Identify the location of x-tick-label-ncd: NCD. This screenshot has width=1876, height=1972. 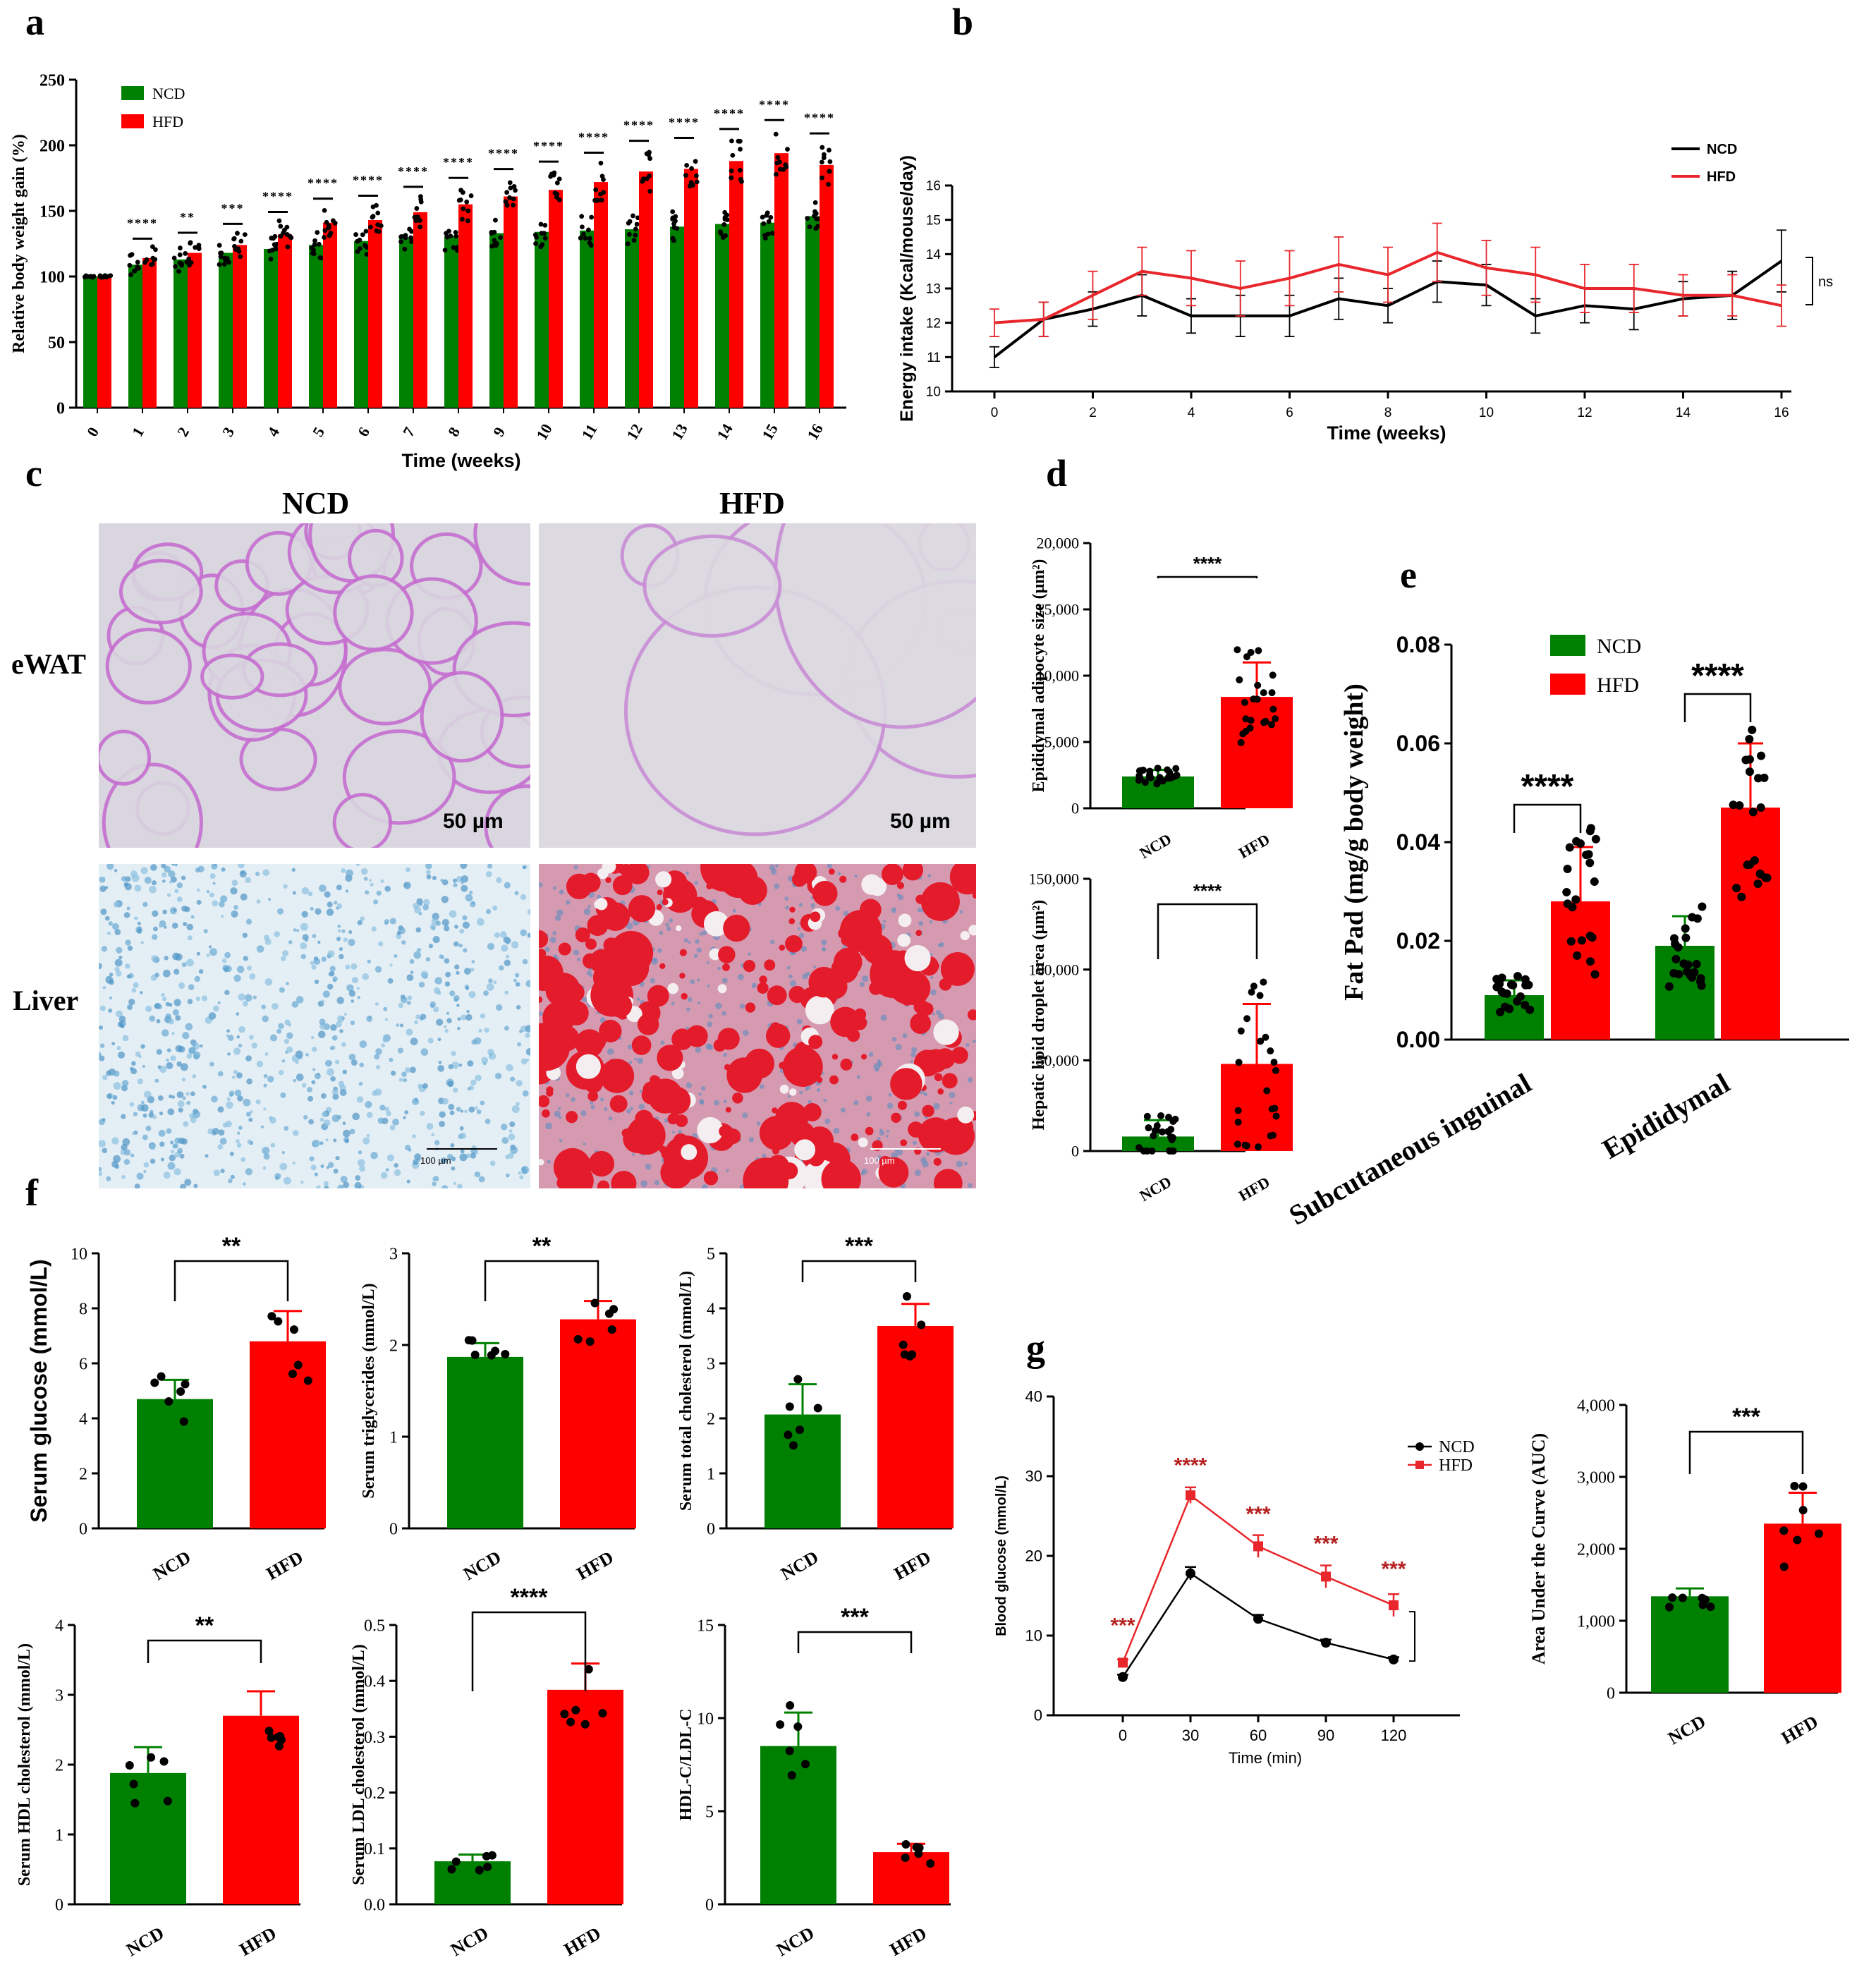
(1686, 1729).